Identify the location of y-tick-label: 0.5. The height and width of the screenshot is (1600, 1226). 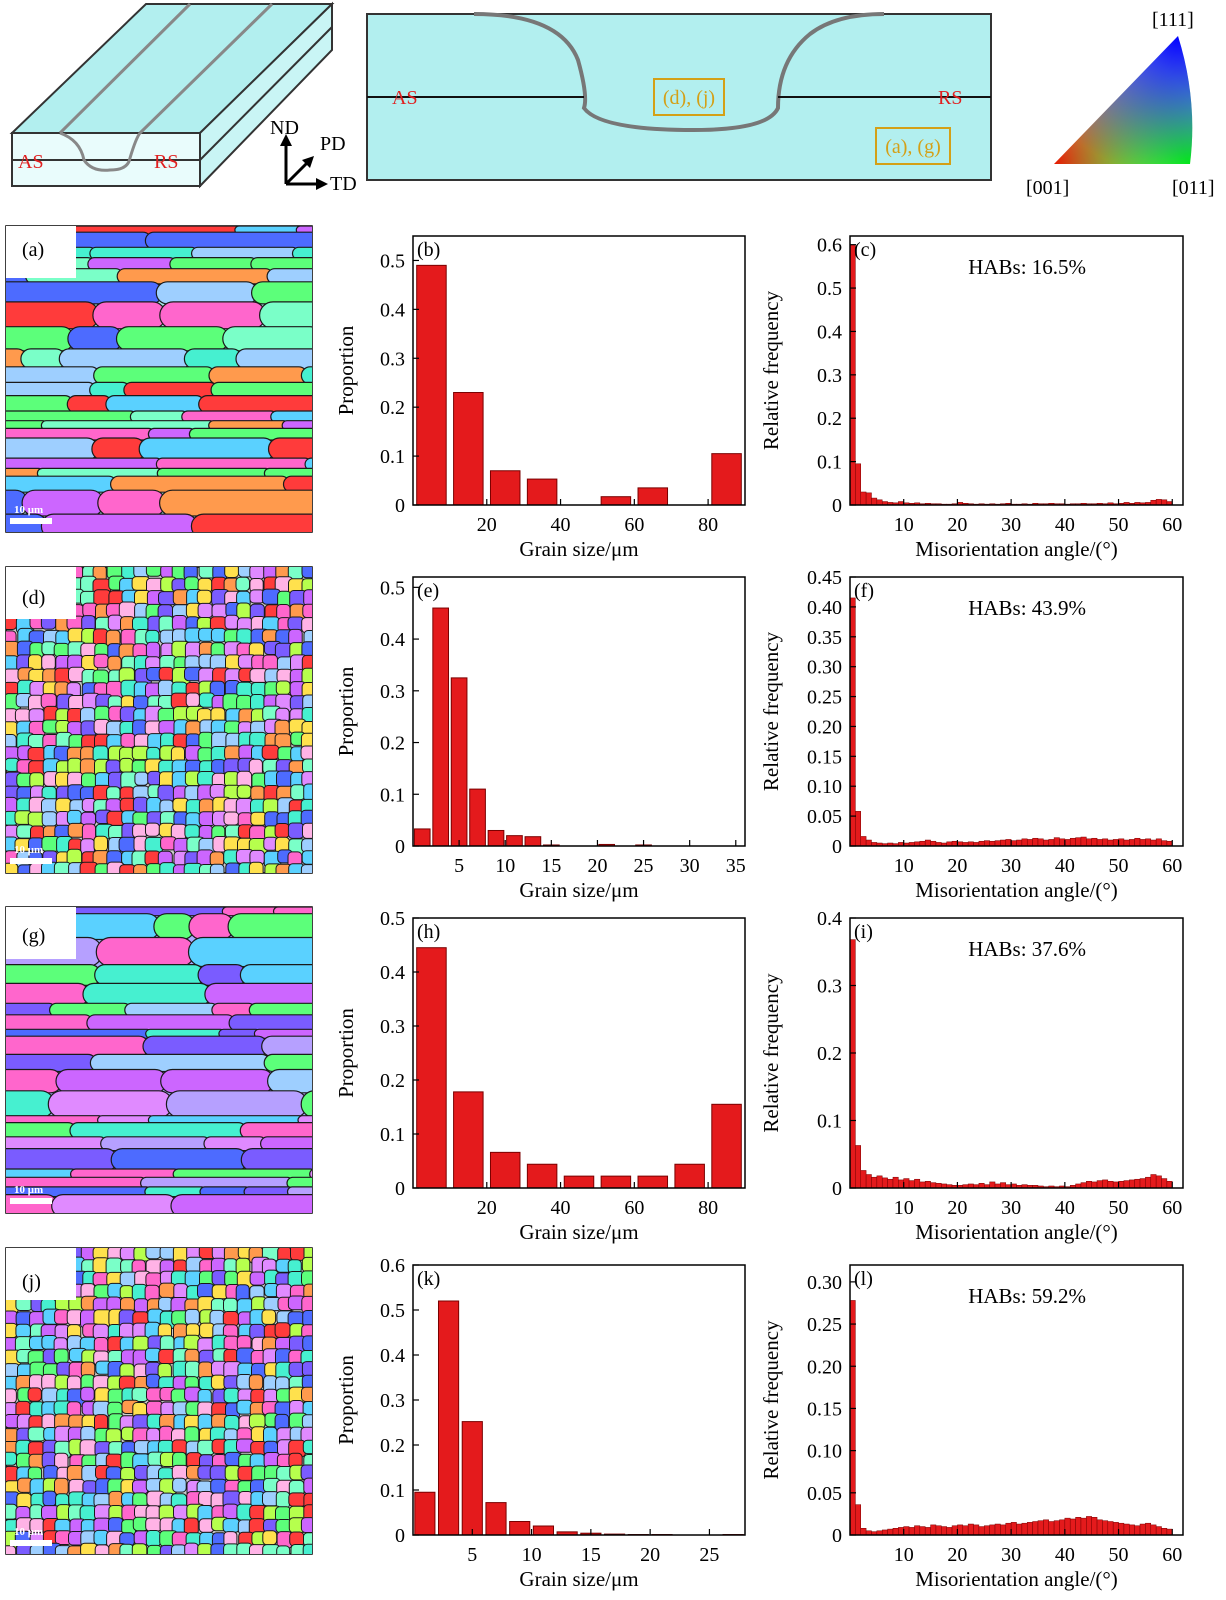
(829, 289).